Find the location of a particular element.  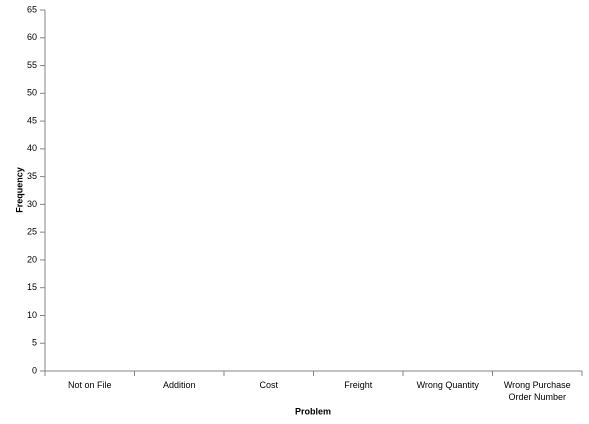

y-tick-label: 50 is located at coordinates (32, 93).